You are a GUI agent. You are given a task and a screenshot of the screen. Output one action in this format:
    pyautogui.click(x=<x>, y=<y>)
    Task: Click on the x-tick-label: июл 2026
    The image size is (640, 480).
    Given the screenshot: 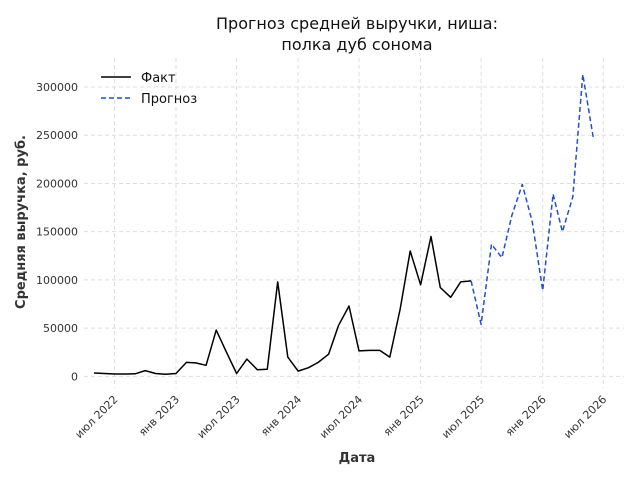 What is the action you would take?
    pyautogui.click(x=585, y=417)
    